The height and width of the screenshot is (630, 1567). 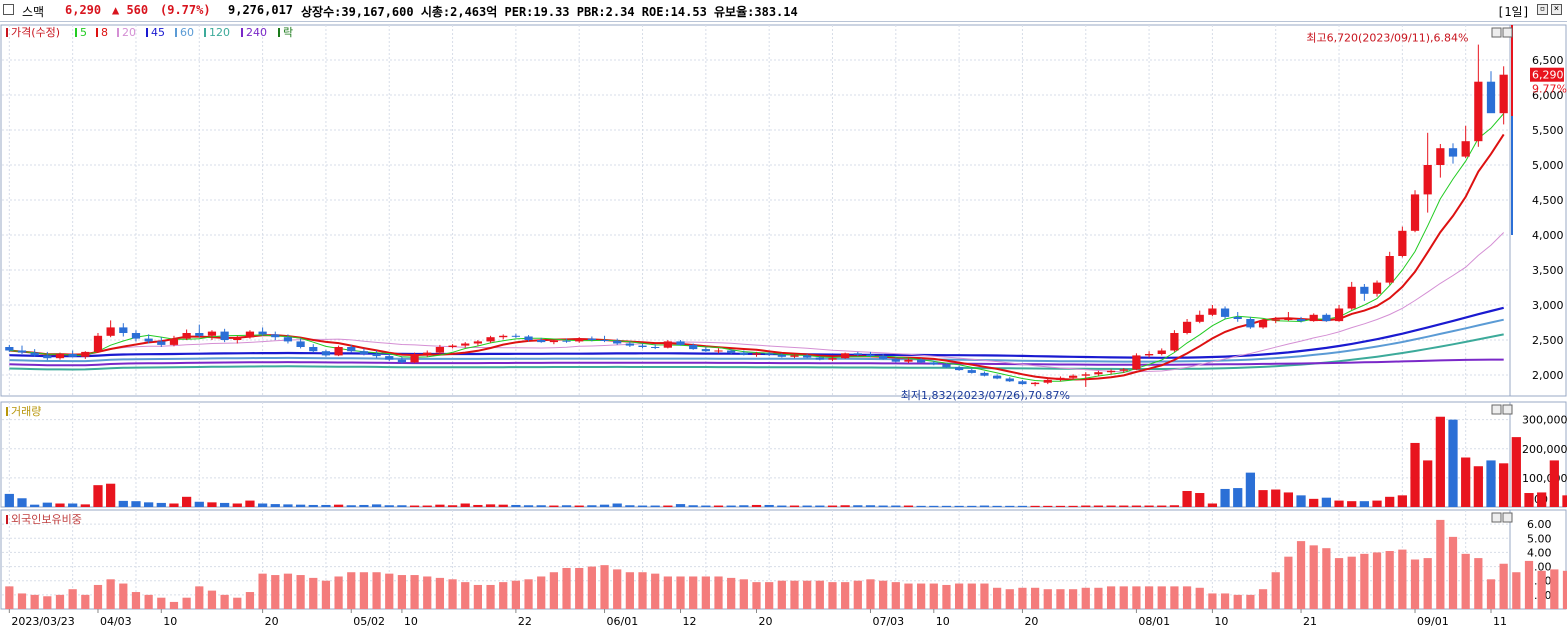 What do you see at coordinates (756, 352) in the screenshot?
I see `ma120-line` at bounding box center [756, 352].